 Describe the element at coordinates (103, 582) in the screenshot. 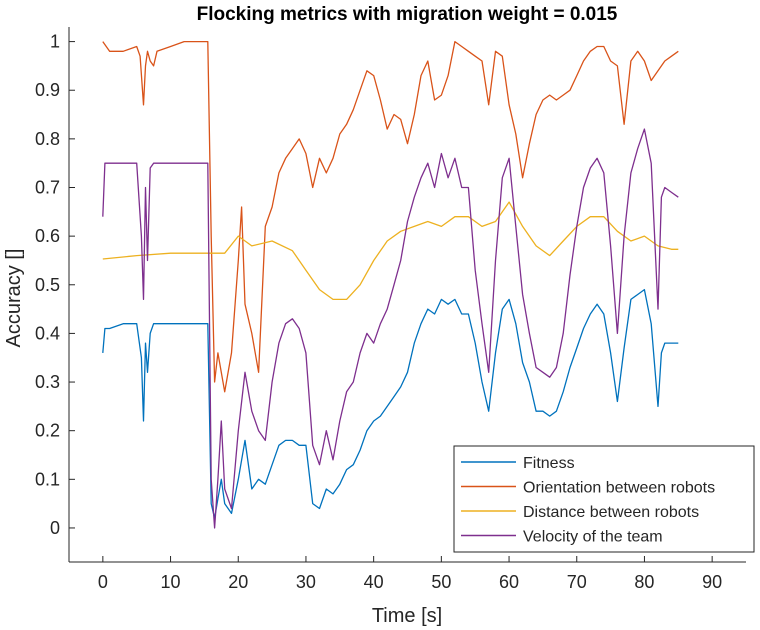

I see `x-tick-label: 0` at that location.